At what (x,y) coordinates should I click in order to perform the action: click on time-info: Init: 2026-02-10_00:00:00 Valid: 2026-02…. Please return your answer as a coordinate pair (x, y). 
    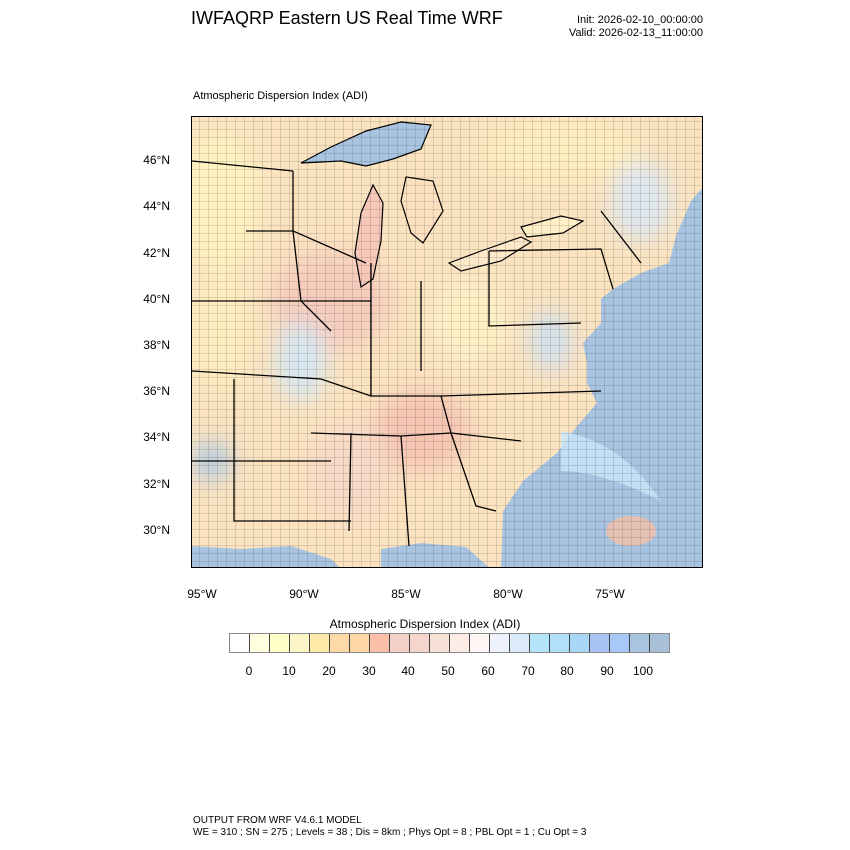
    Looking at the image, I should click on (636, 27).